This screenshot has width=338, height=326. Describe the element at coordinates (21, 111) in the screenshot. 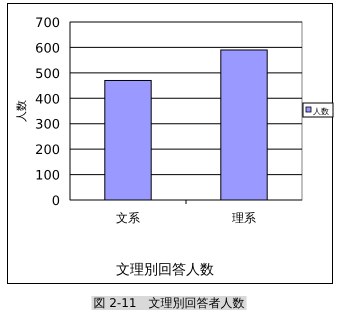

I see `y-axis-title: 人数` at that location.